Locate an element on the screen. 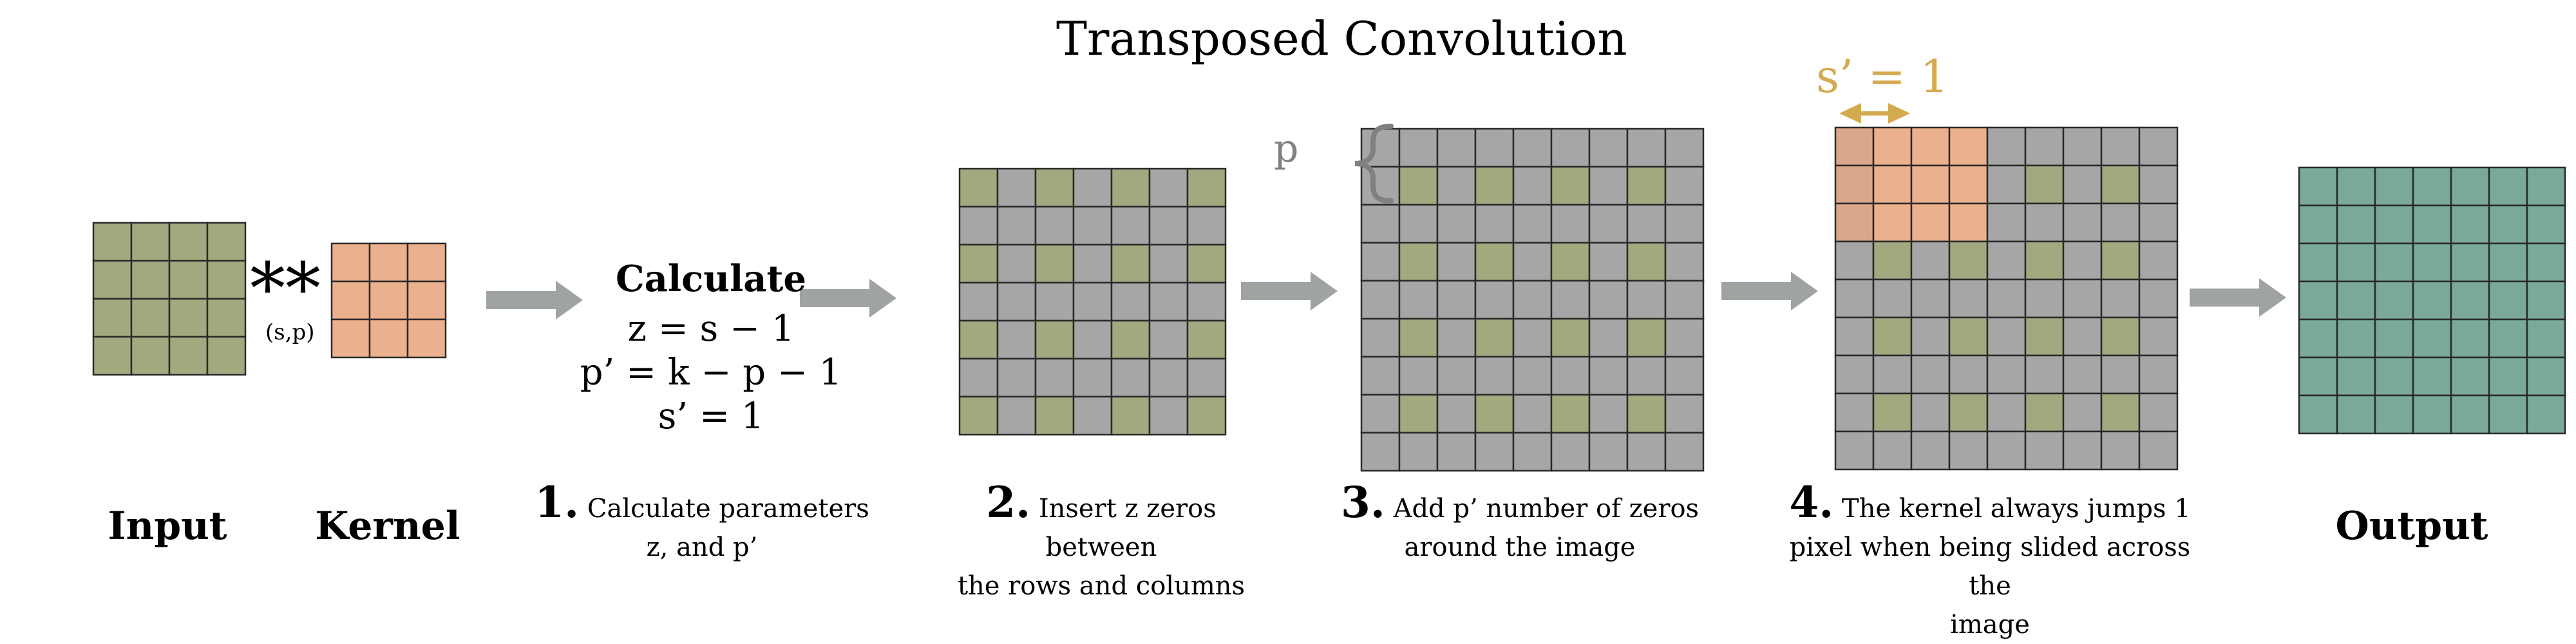 This screenshot has width=2576, height=644. input-grid is located at coordinates (169, 299).